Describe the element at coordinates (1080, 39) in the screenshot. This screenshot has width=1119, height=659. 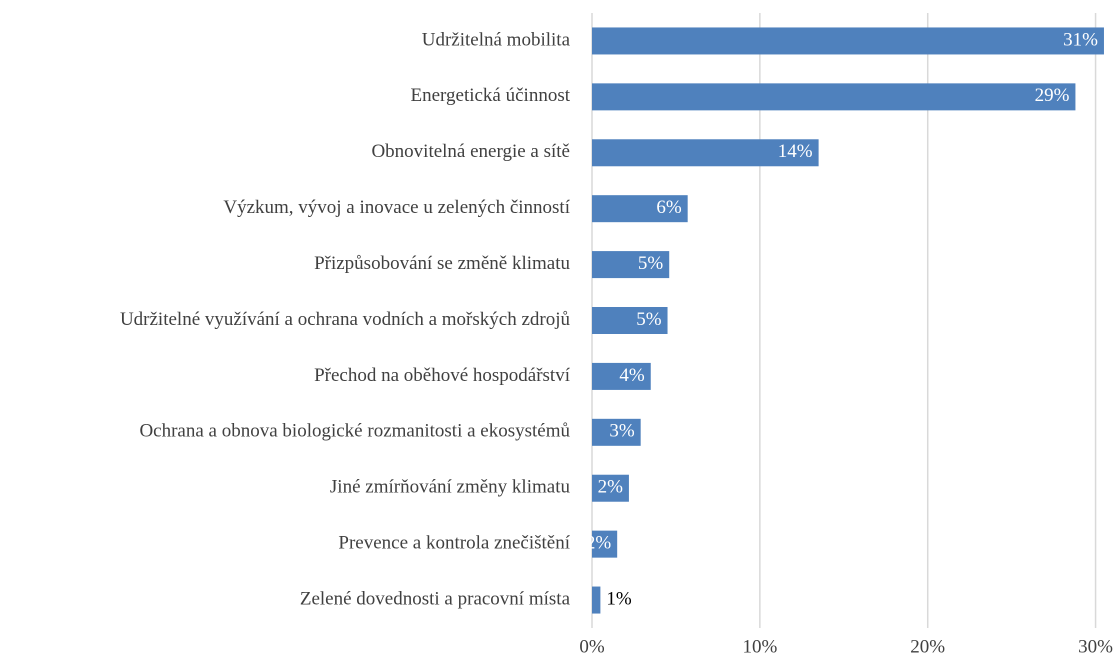
I see `value-label: 31%` at that location.